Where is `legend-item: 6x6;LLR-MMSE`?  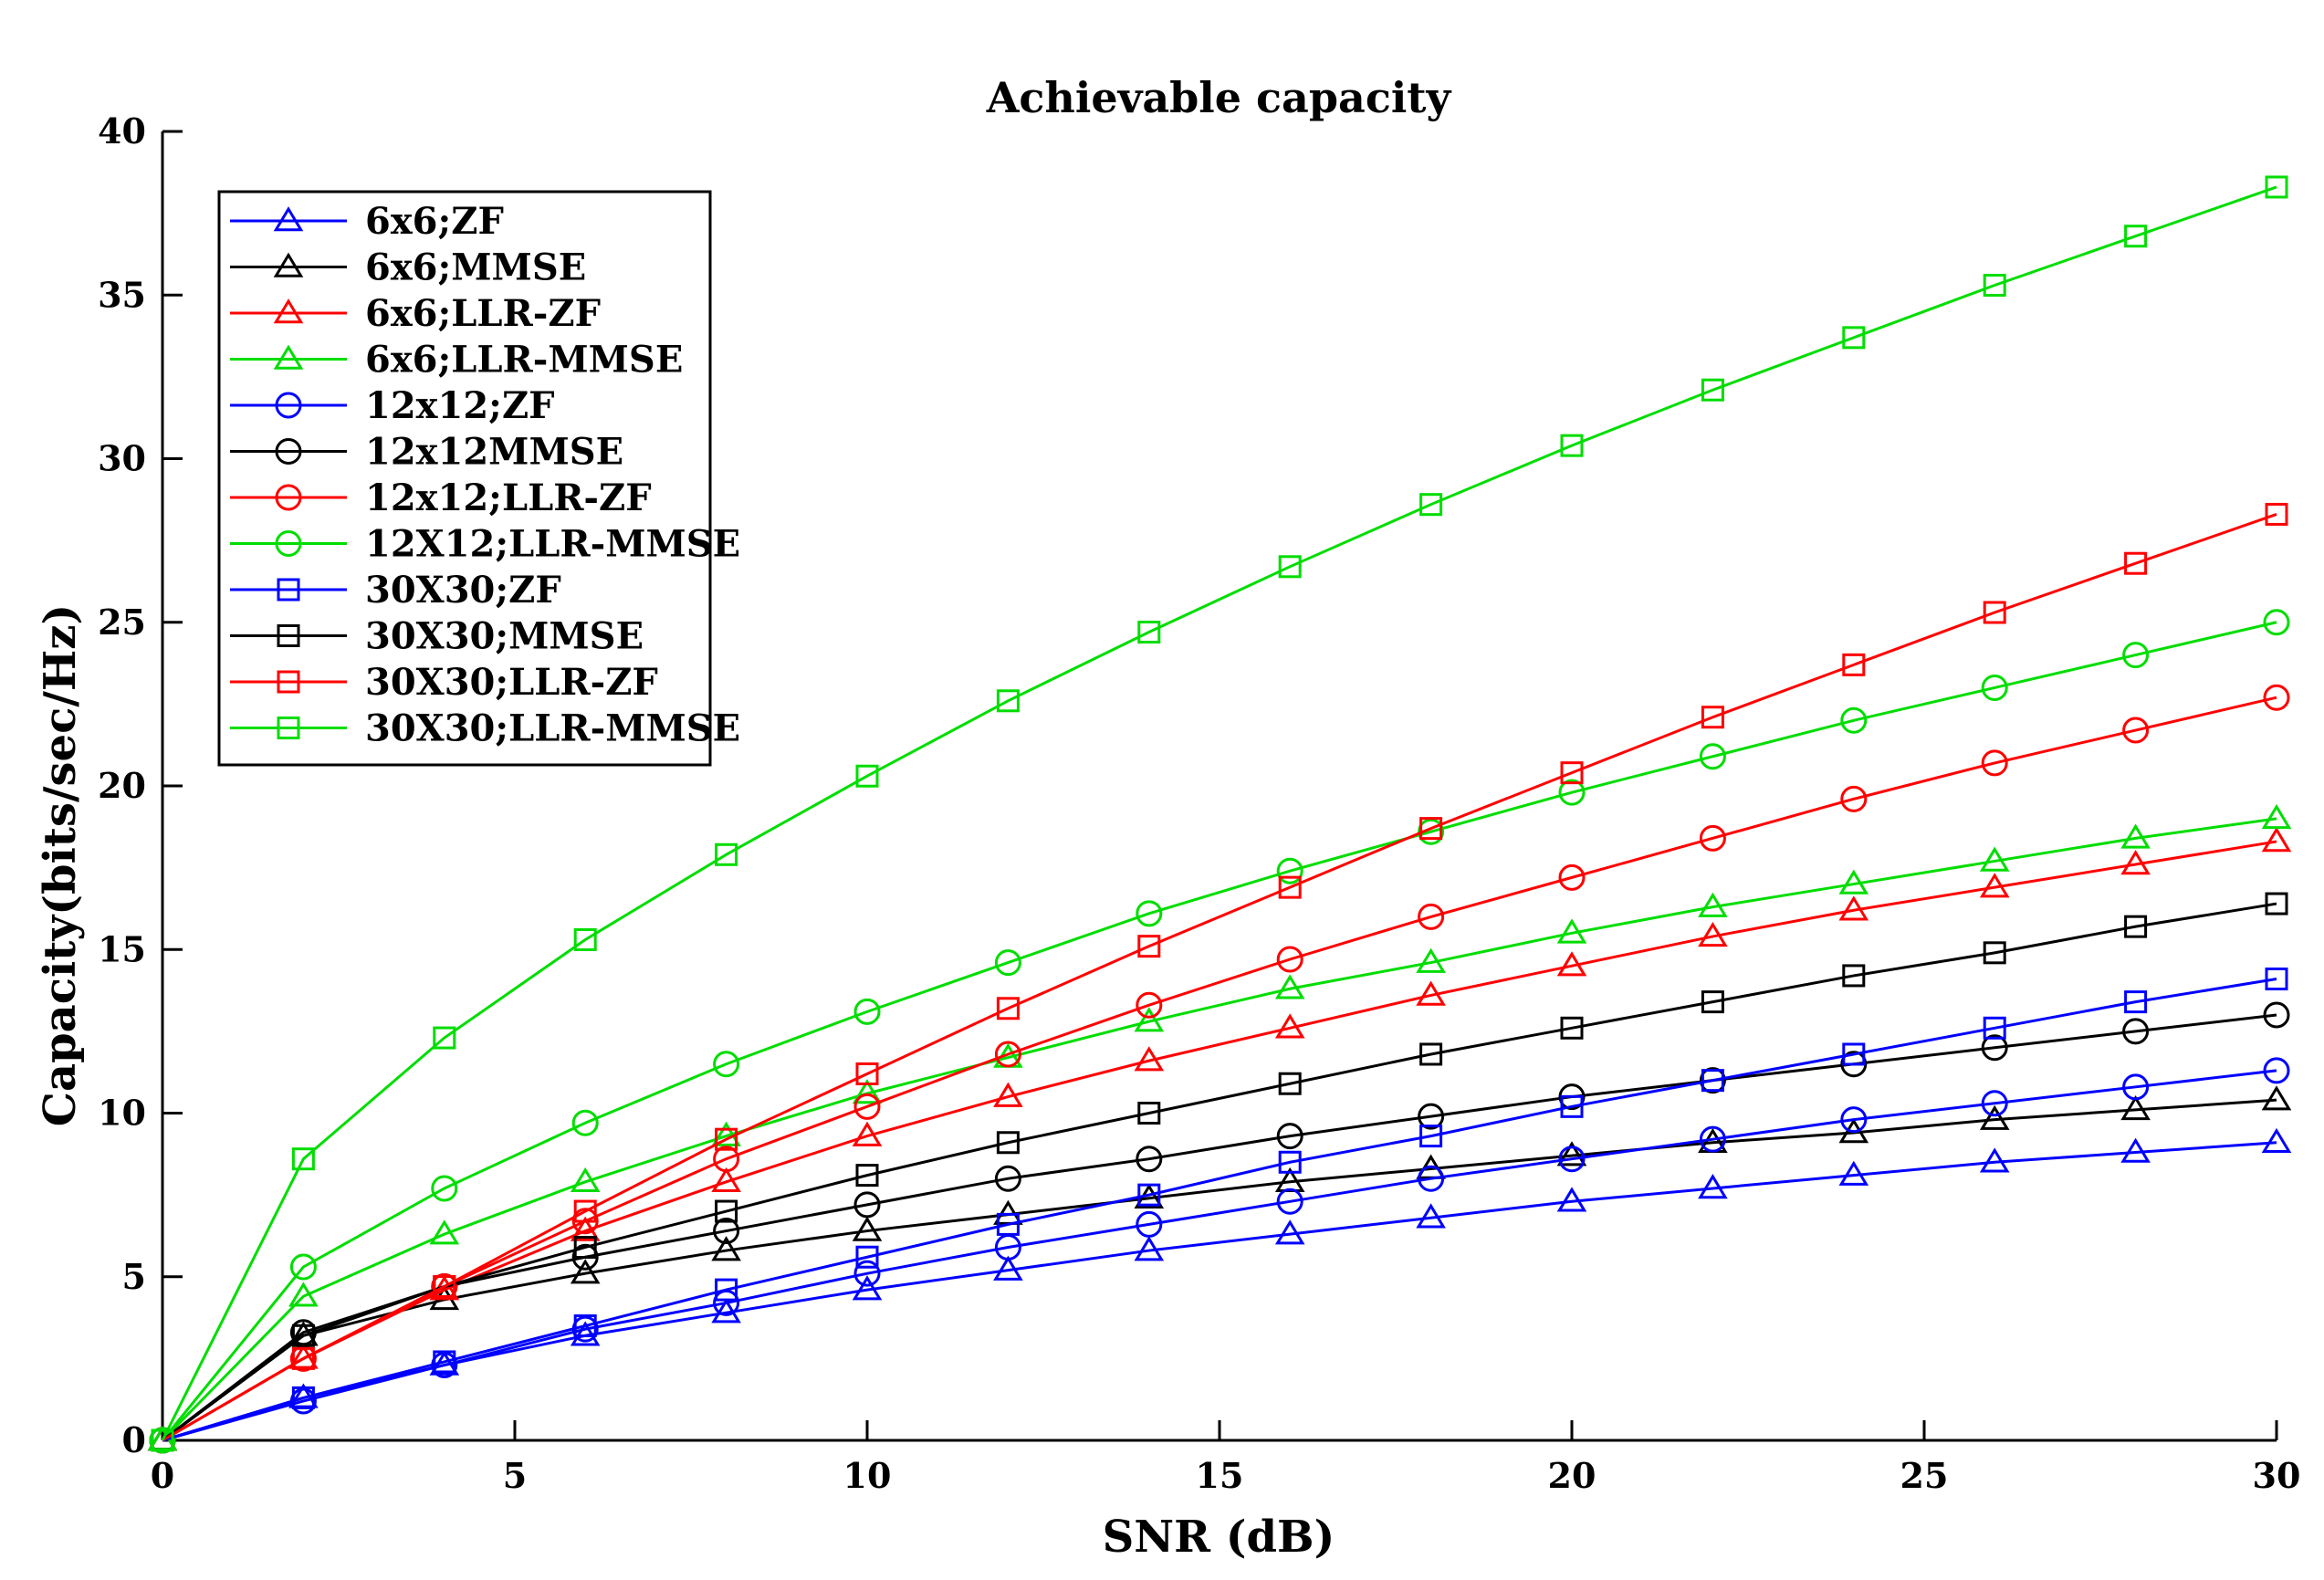 legend-item: 6x6;LLR-MMSE is located at coordinates (457, 360).